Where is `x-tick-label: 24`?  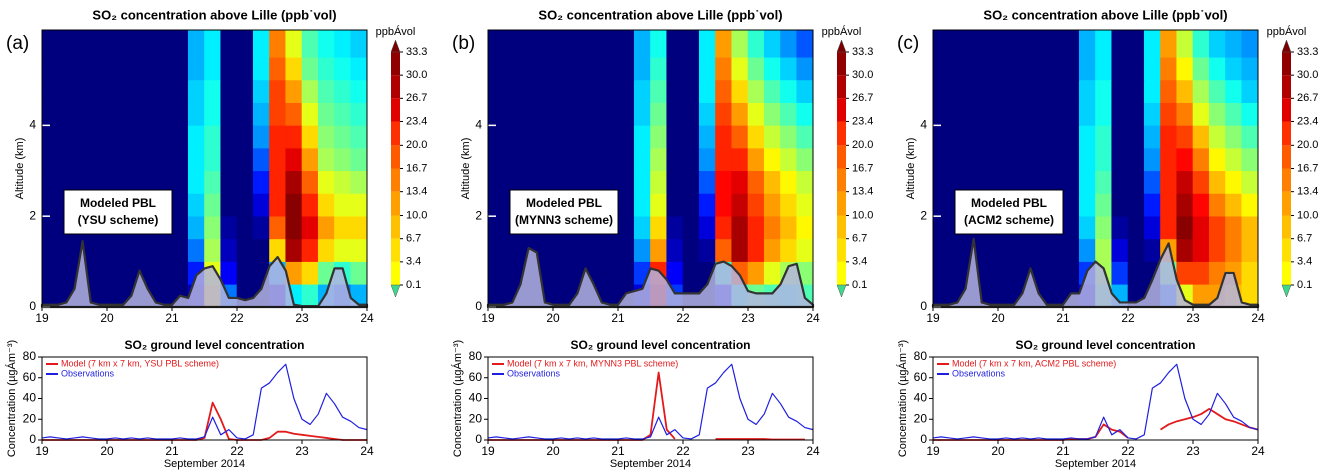 x-tick-label: 24 is located at coordinates (813, 318).